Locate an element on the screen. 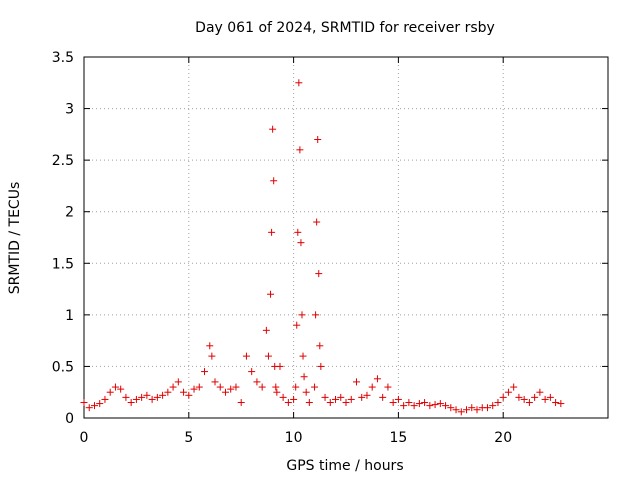  y-tick-label: 1.5 is located at coordinates (63, 264).